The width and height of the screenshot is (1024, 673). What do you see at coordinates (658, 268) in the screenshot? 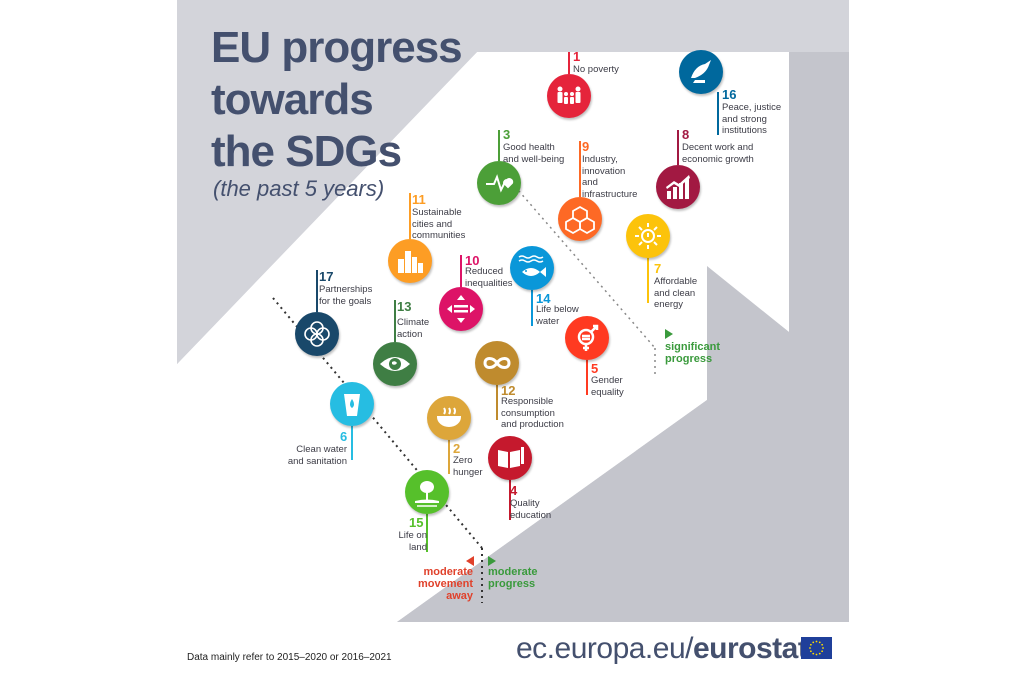
I see `goal-7-number: 7` at bounding box center [658, 268].